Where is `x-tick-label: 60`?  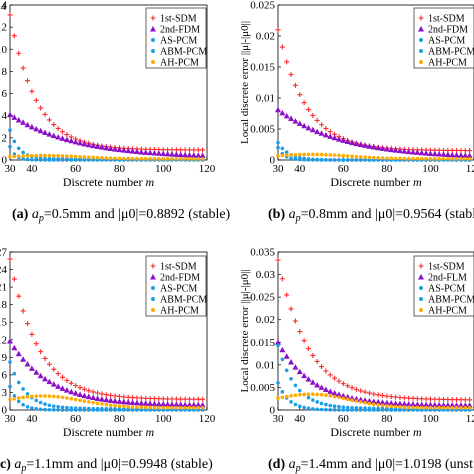
x-tick-label: 60 is located at coordinates (344, 419).